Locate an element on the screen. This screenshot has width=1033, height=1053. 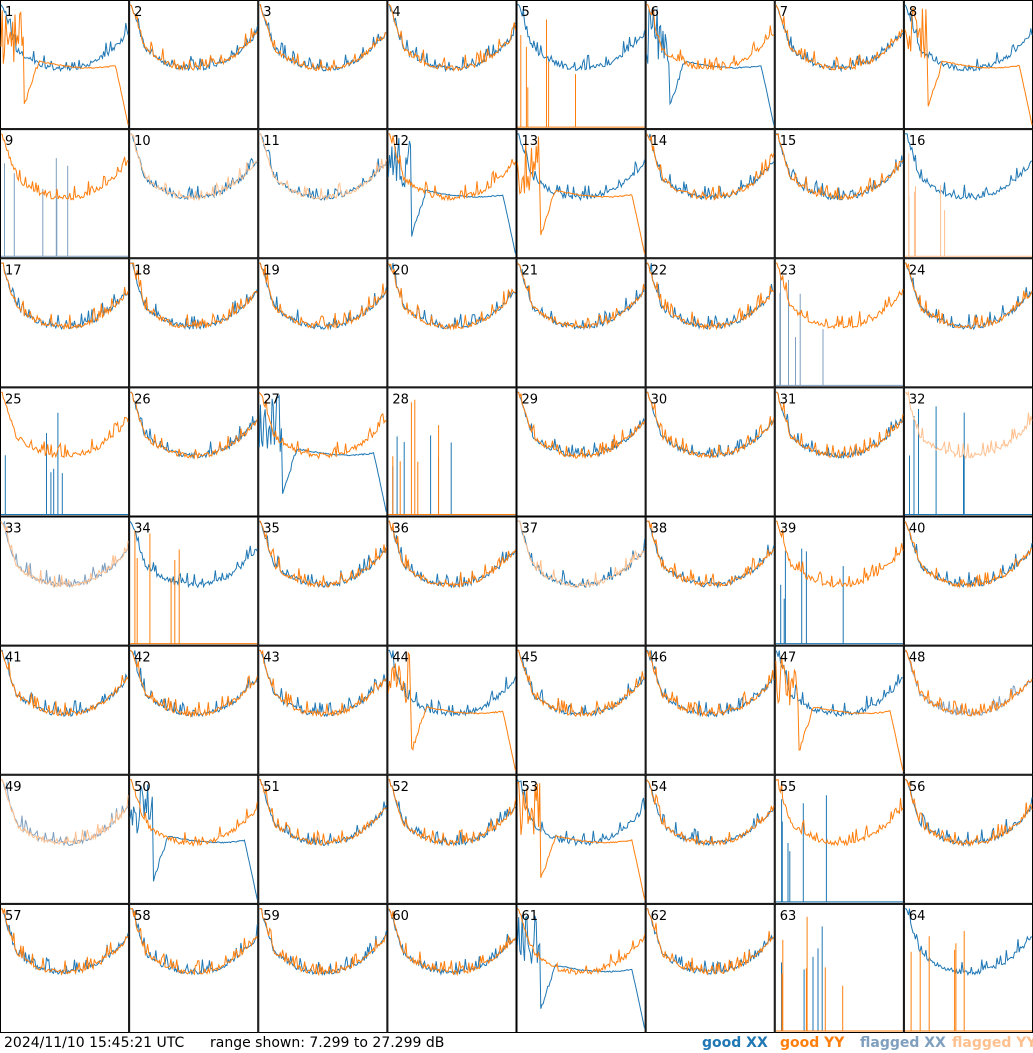
panel-label: 13 is located at coordinates (530, 141).